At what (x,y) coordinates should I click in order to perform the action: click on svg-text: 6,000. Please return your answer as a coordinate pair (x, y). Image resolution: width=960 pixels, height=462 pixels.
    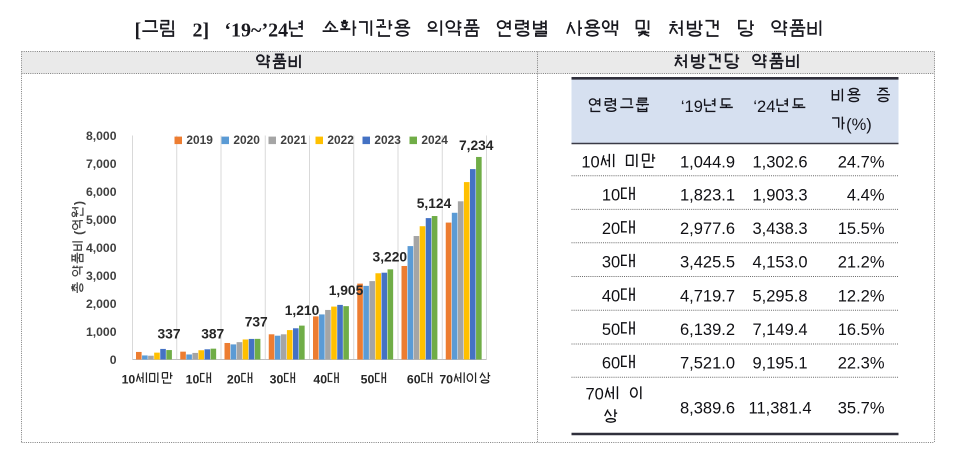
    Looking at the image, I should click on (101, 192).